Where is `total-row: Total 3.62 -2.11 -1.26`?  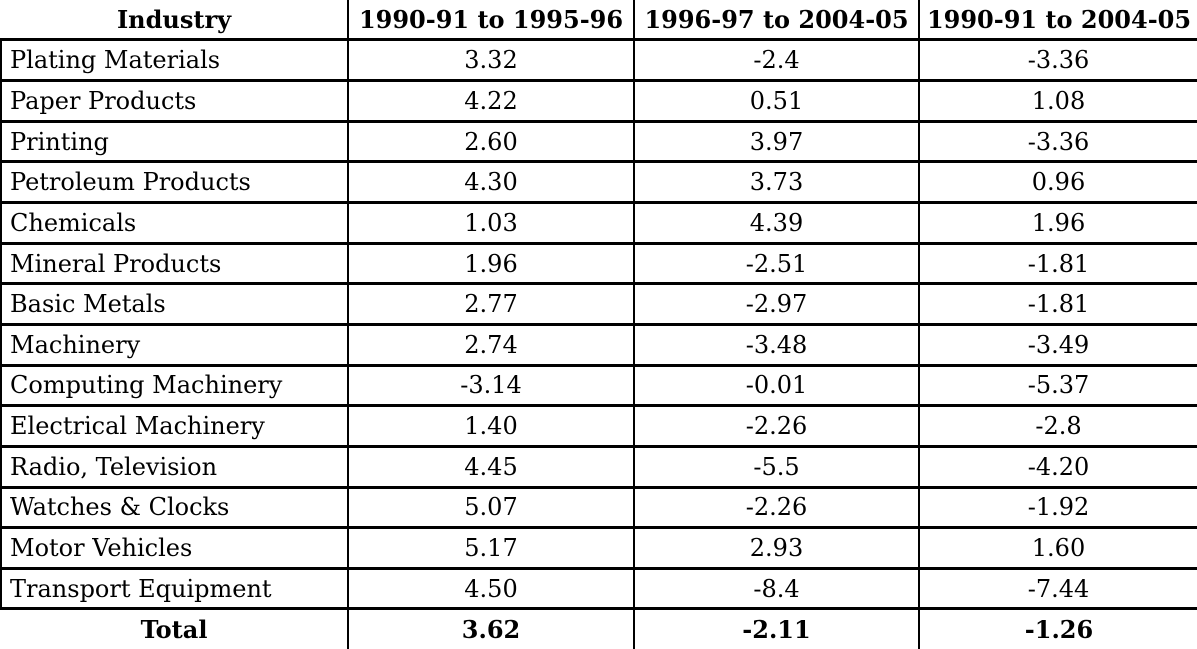 total-row: Total 3.62 -2.11 -1.26 is located at coordinates (599, 628).